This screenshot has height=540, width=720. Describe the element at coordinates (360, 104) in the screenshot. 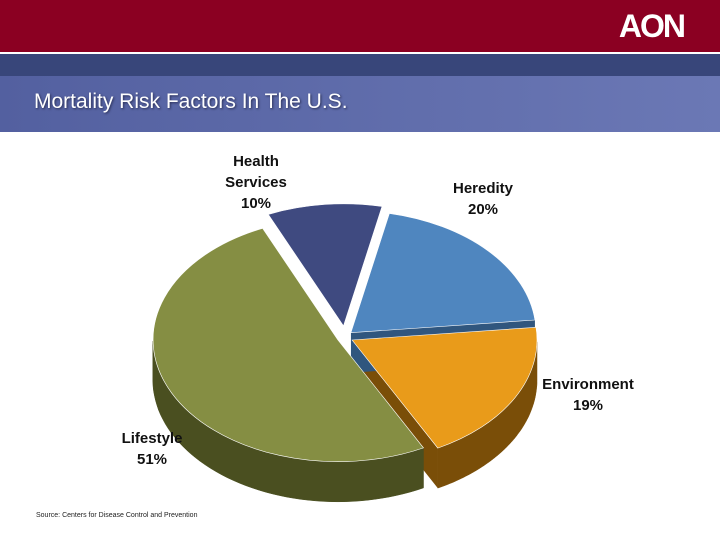

I see `title-bar` at that location.